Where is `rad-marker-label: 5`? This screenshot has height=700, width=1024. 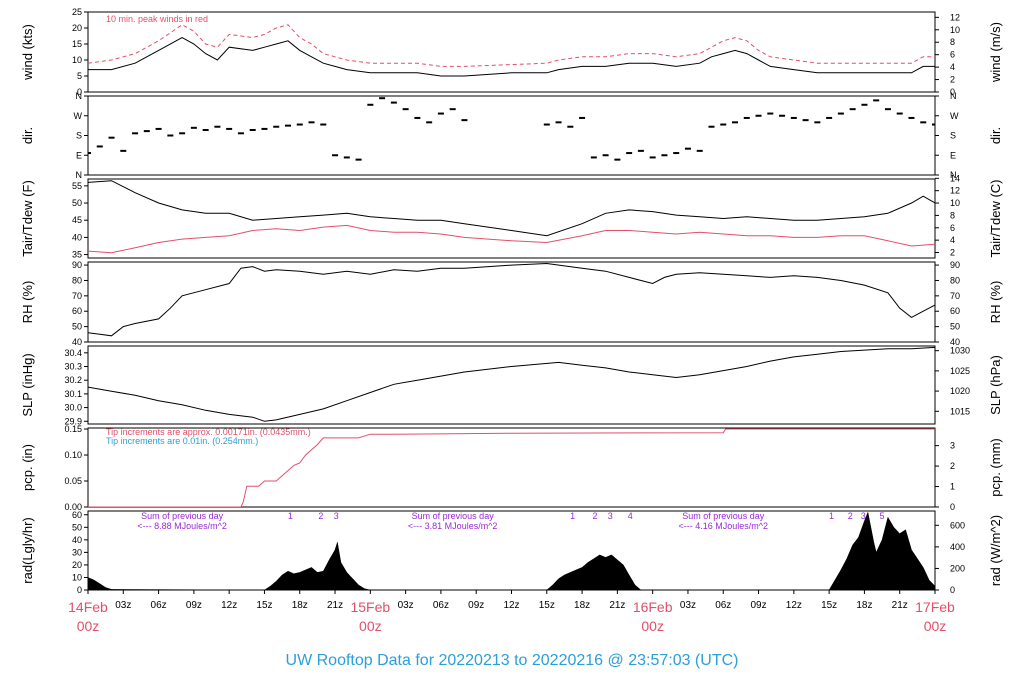
rad-marker-label: 5 is located at coordinates (882, 516).